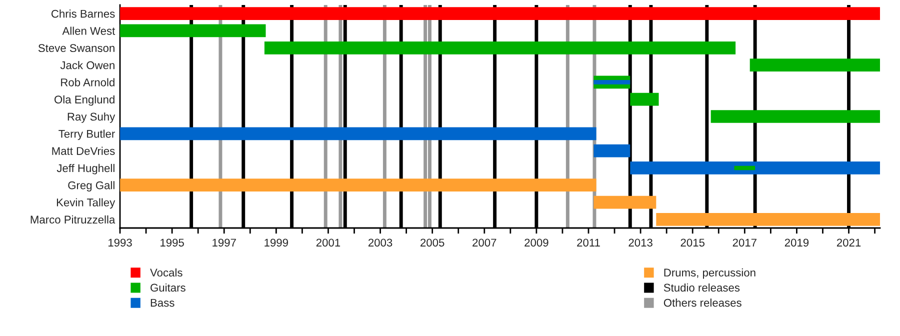  Describe the element at coordinates (83, 14) in the screenshot. I see `y-tick-label: Chris Barnes` at that location.